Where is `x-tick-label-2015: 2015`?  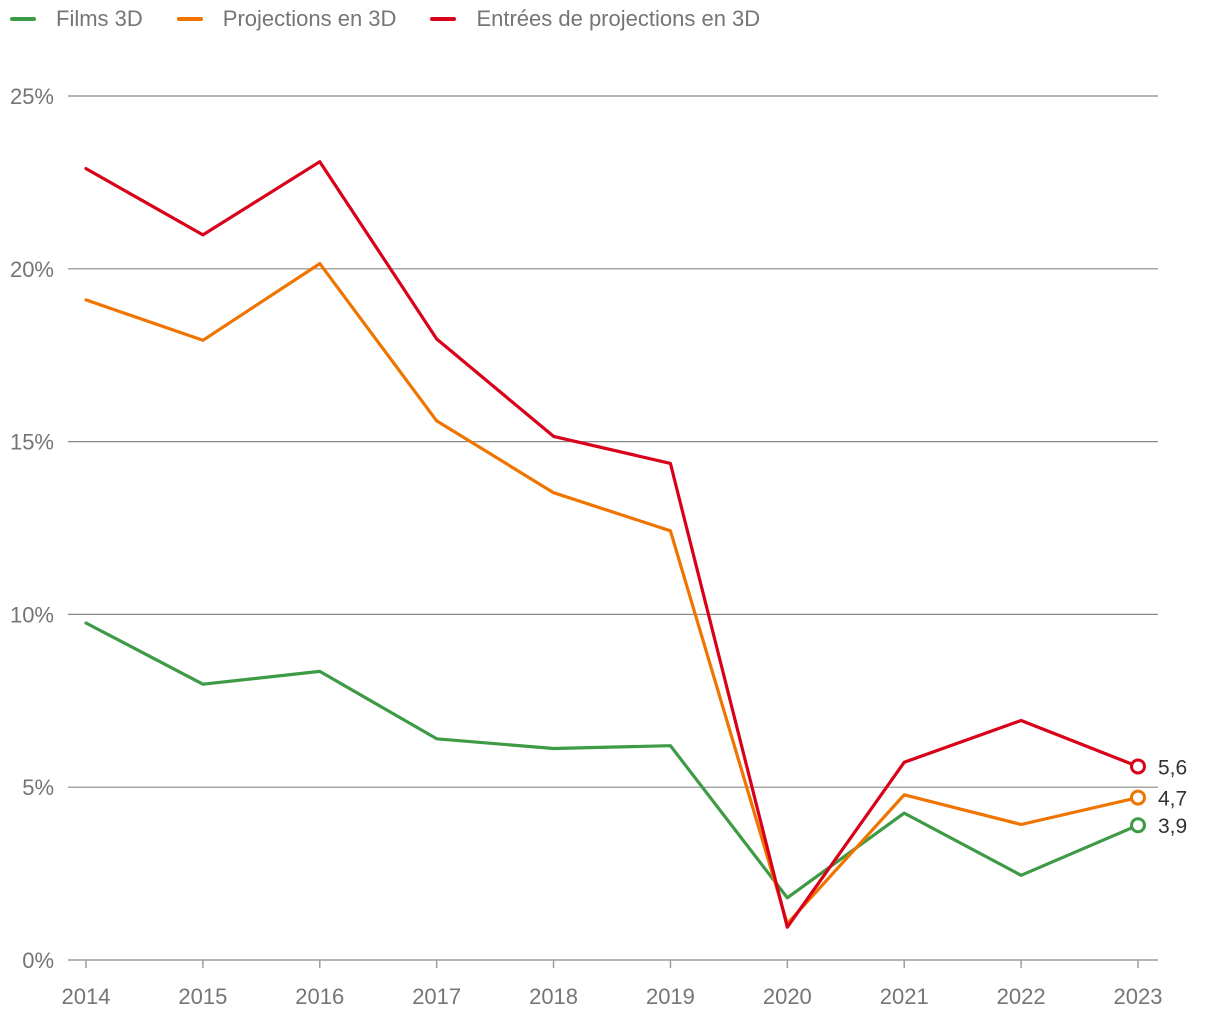 x-tick-label-2015: 2015 is located at coordinates (202, 996).